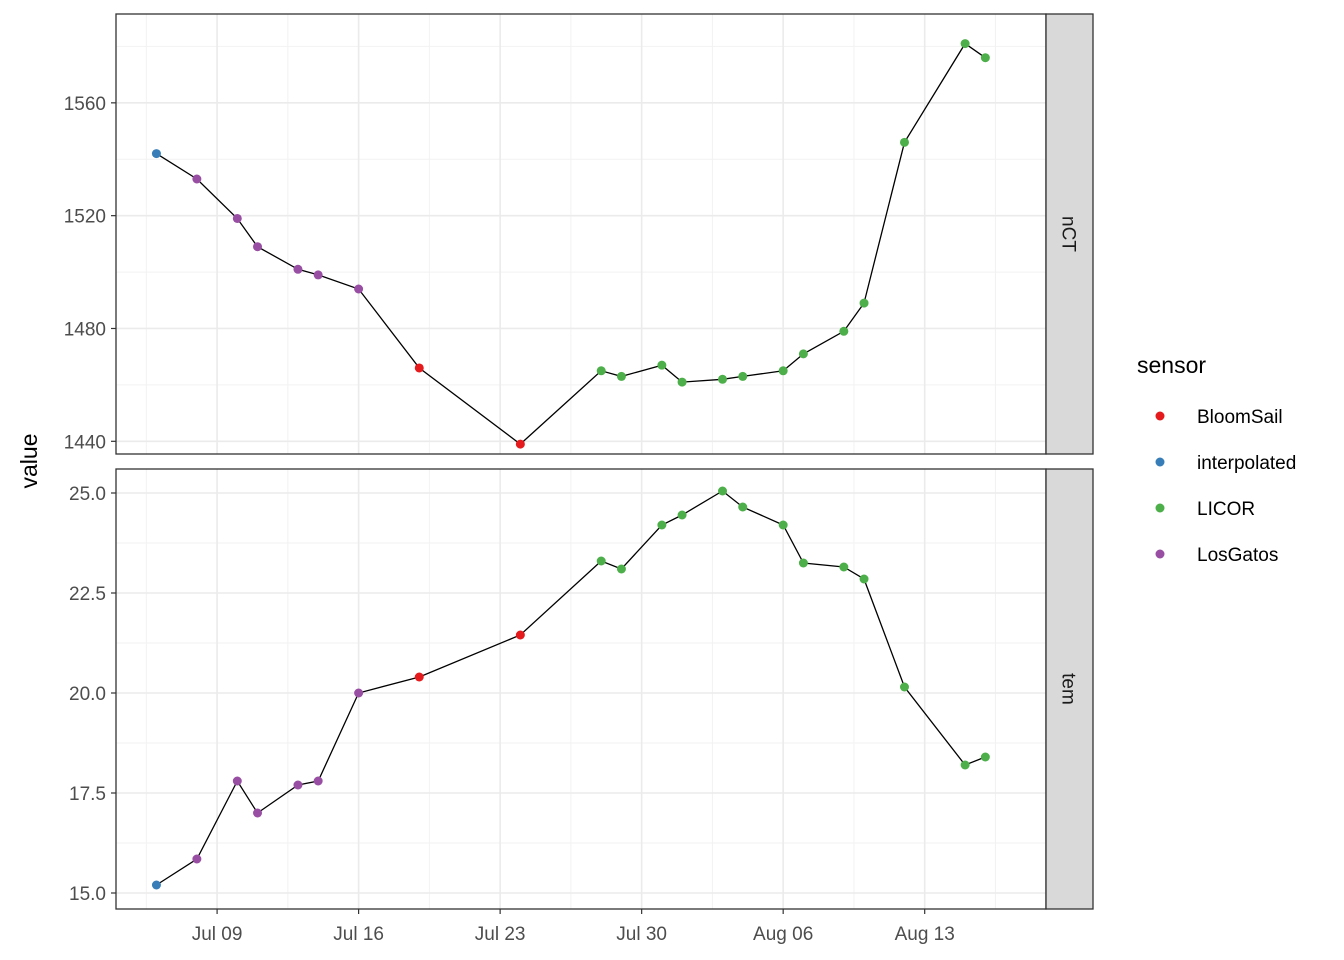 Image resolution: width=1344 pixels, height=960 pixels. What do you see at coordinates (641, 934) in the screenshot?
I see `x-tick-label: Jul 30` at bounding box center [641, 934].